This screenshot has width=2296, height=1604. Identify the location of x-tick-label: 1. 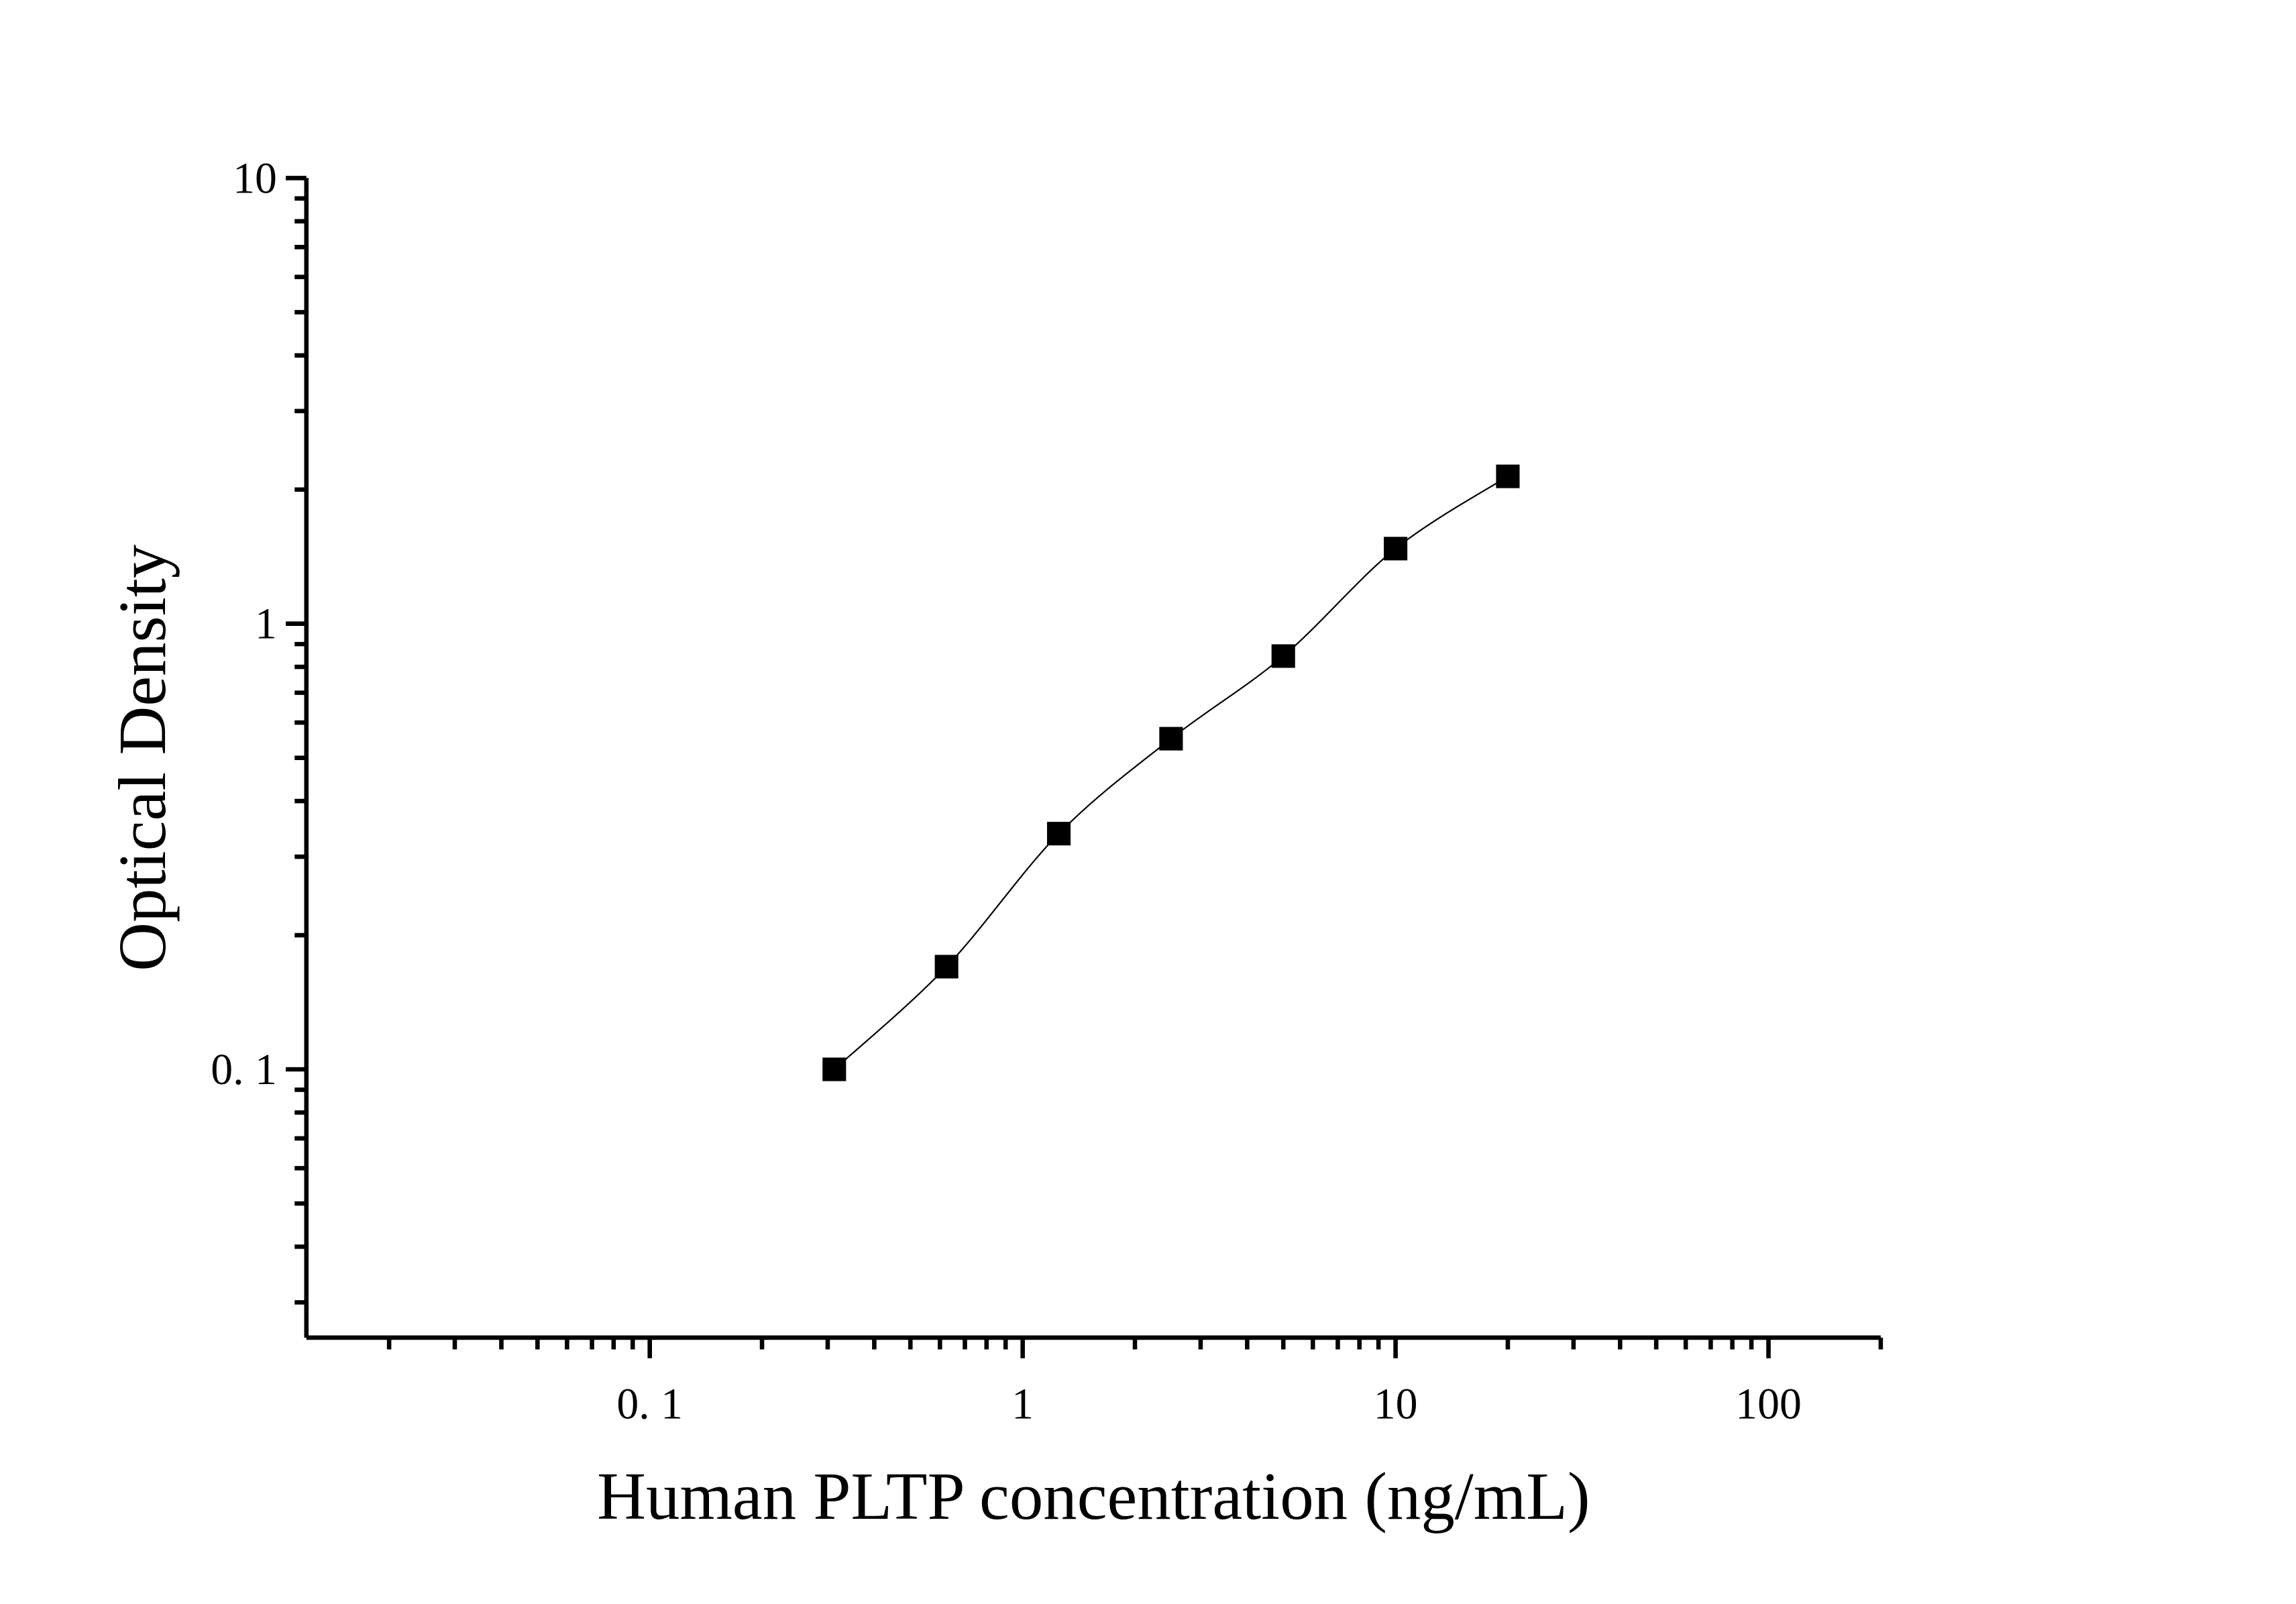
(1023, 1404).